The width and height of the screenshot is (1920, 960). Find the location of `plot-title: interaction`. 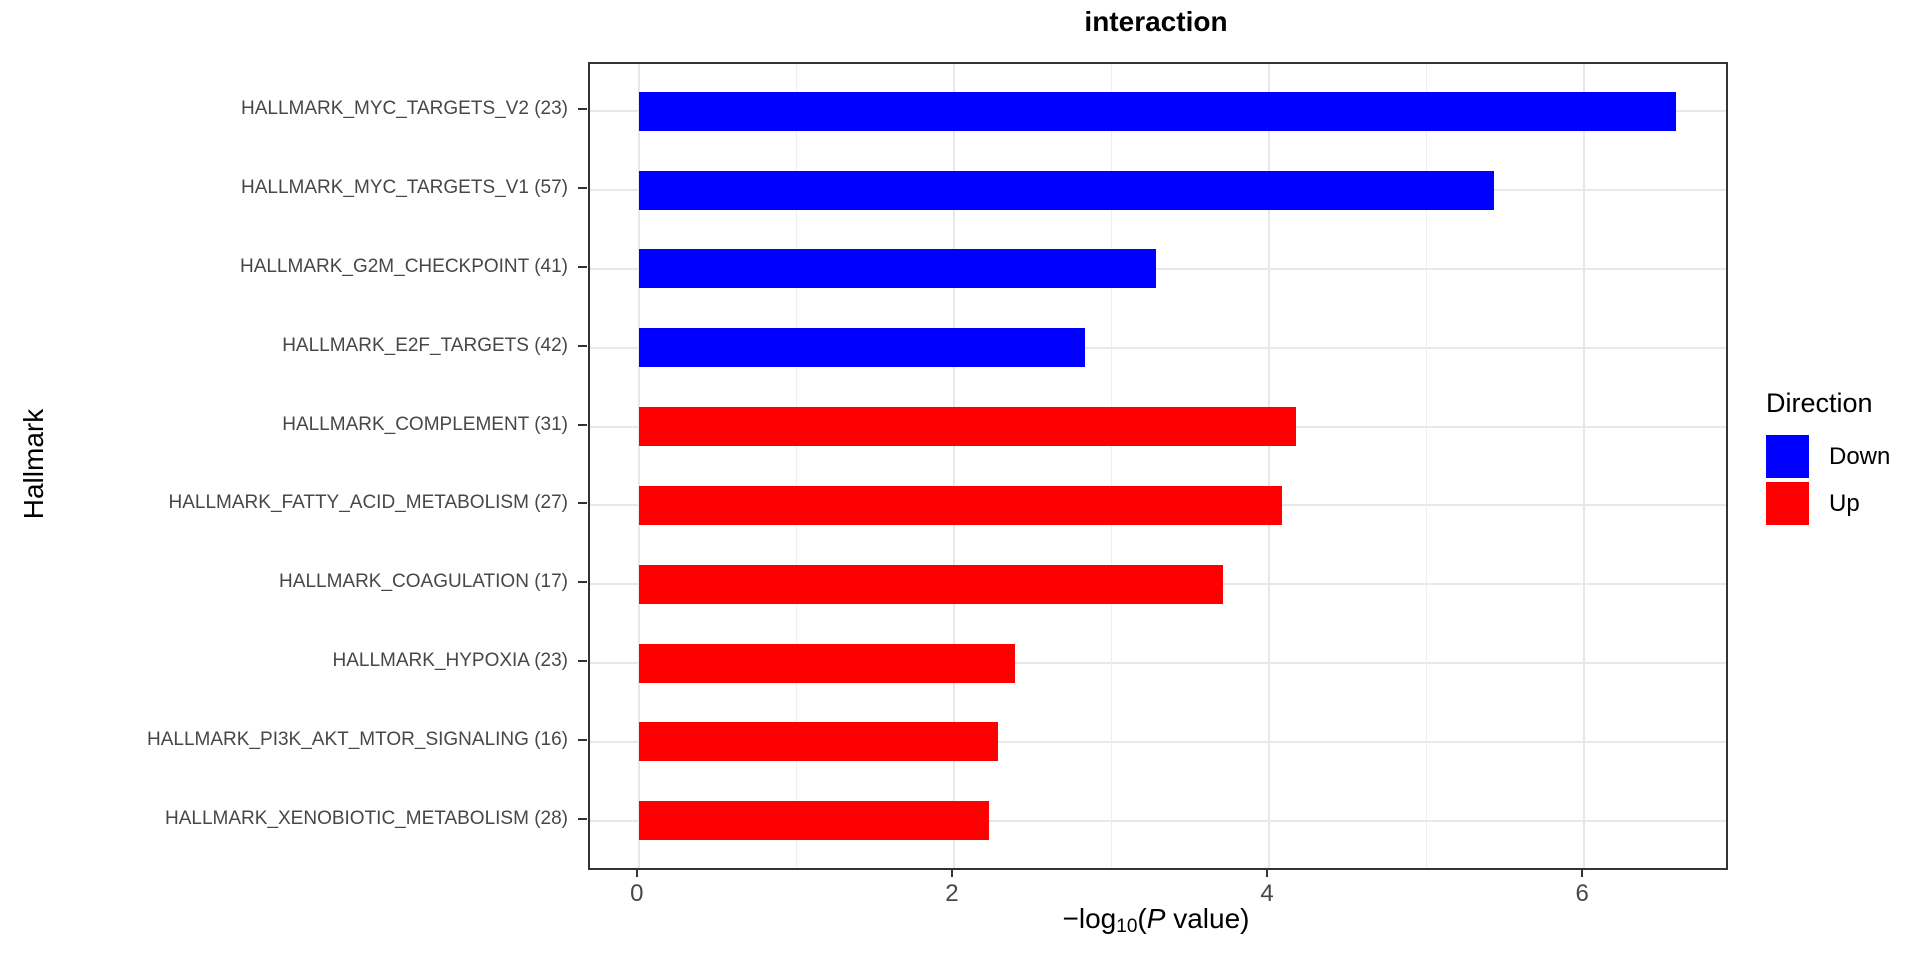

plot-title: interaction is located at coordinates (1156, 21).